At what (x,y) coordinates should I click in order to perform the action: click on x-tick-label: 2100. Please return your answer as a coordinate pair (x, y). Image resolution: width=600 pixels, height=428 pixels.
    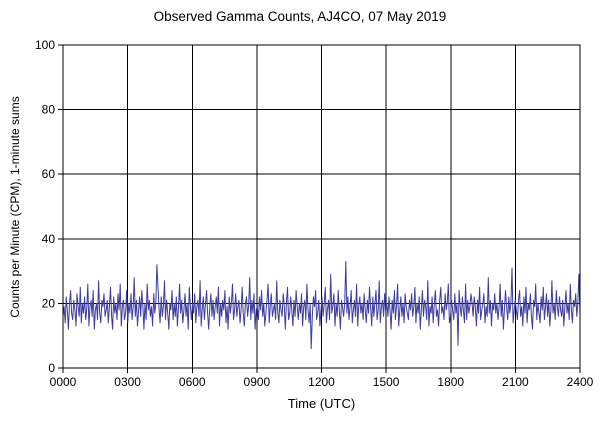
    Looking at the image, I should click on (515, 382).